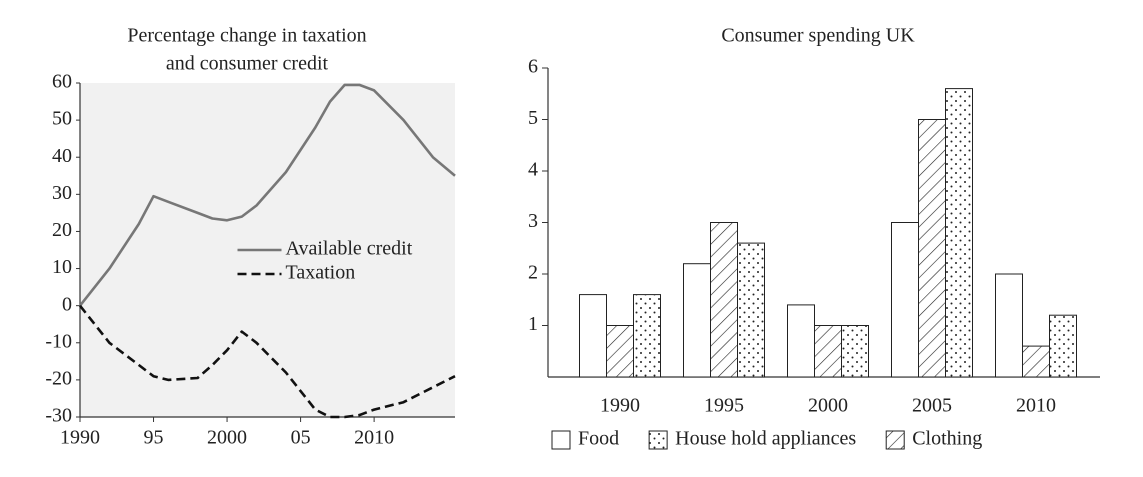  I want to click on legend-label: Clothing, so click(947, 439).